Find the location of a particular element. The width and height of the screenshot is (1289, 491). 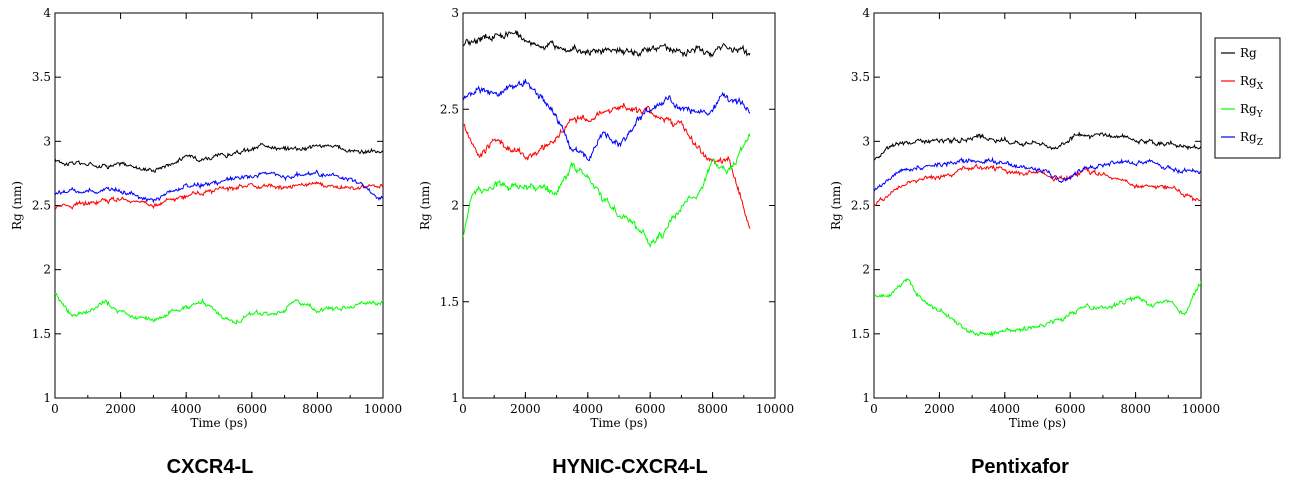

series-rg-cxcr4-l is located at coordinates (219, 158).